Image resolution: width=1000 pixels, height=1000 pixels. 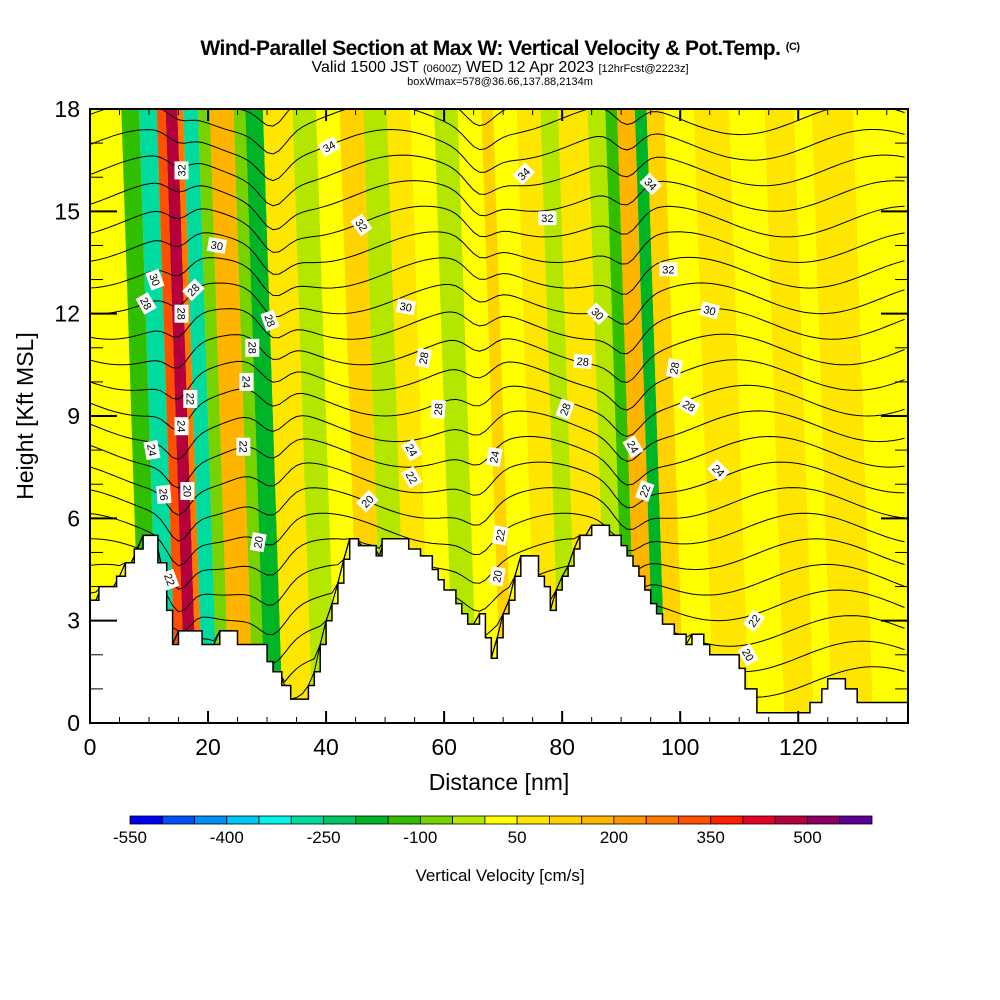 What do you see at coordinates (326, 747) in the screenshot?
I see `x-tick-label: 40` at bounding box center [326, 747].